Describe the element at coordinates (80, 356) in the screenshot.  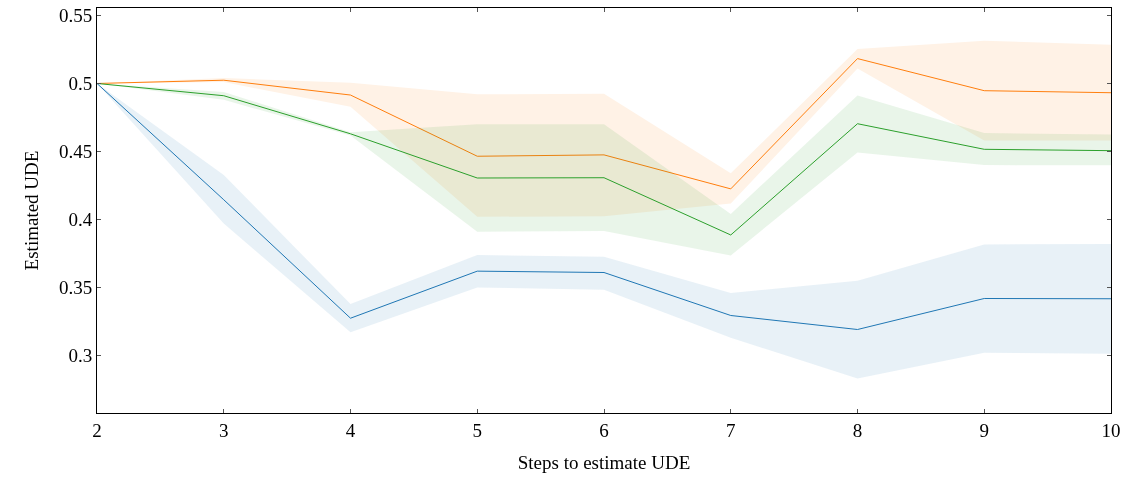
I see `y-tick-label: 0.3` at that location.